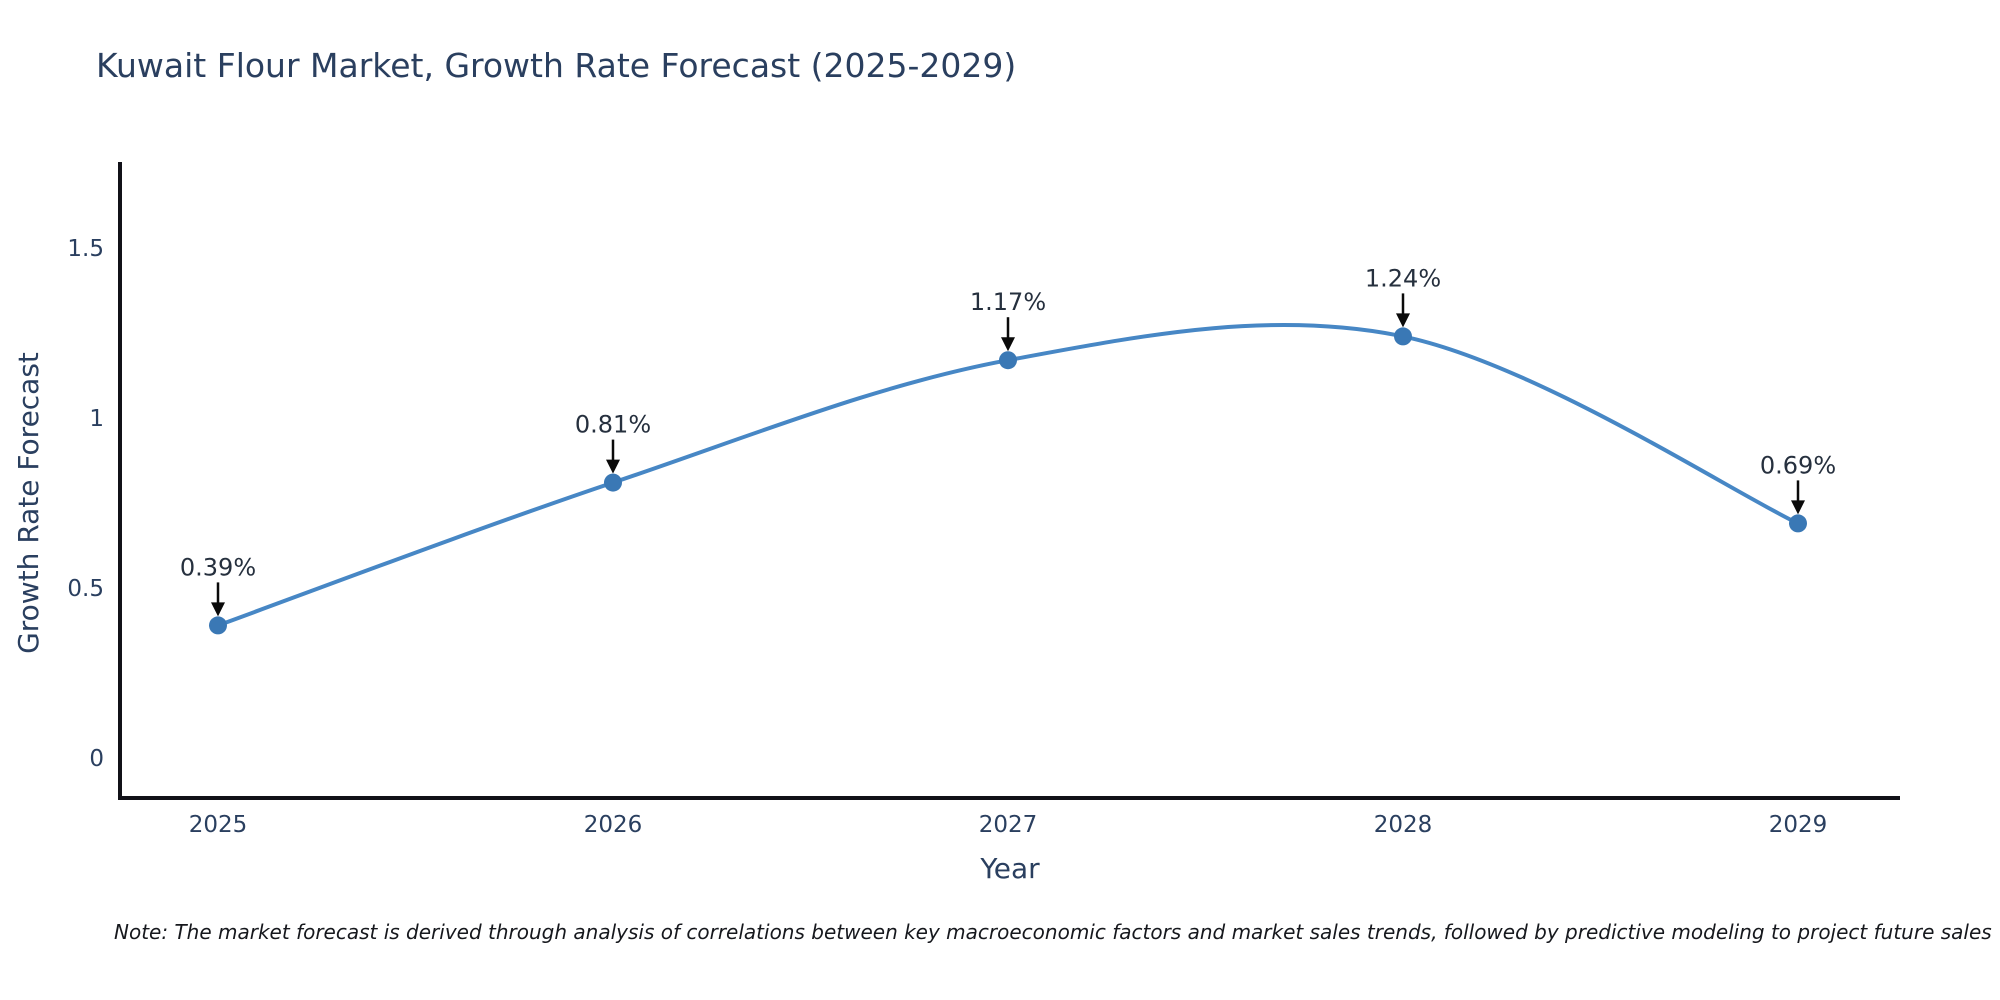  I want to click on y-axis-tick-labels: 0 0.5 1 1.5, so click(85, 504).